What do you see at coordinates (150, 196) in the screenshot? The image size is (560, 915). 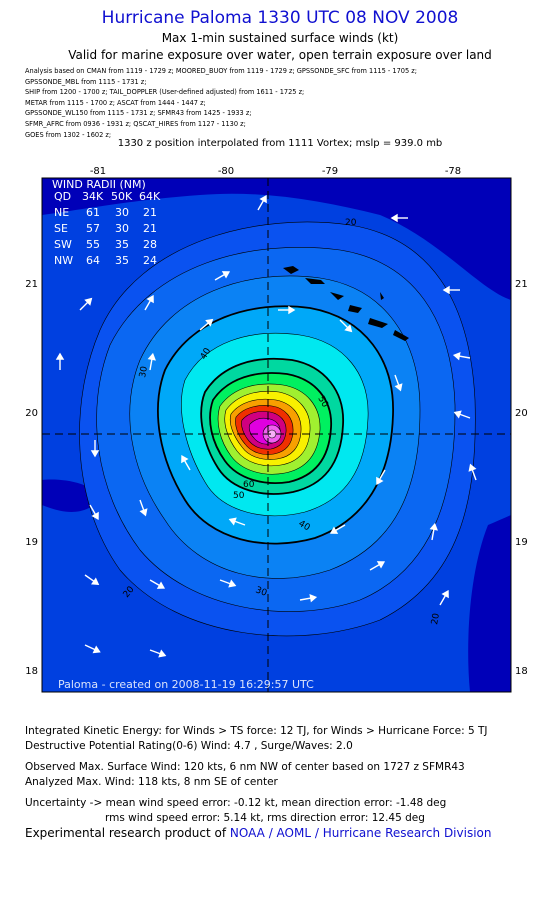 I see `wind-radii-header: 64K` at bounding box center [150, 196].